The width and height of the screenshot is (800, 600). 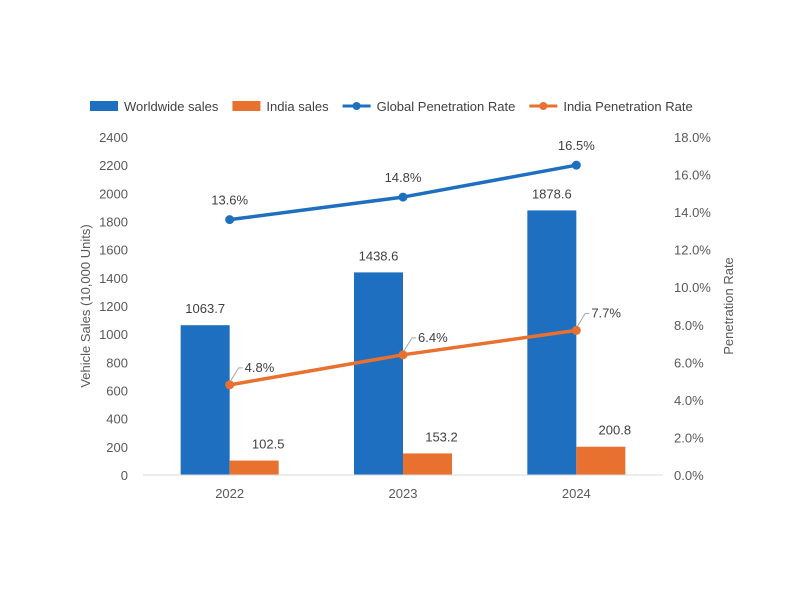 I want to click on bar-data-label: 1438.6, so click(x=379, y=255).